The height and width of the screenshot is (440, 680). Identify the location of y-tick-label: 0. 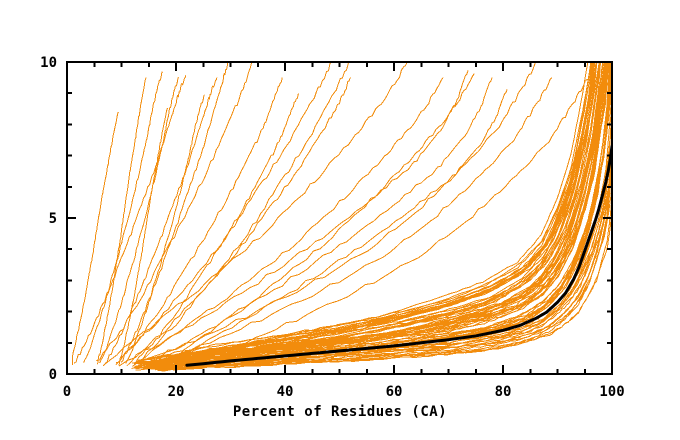
(53, 375).